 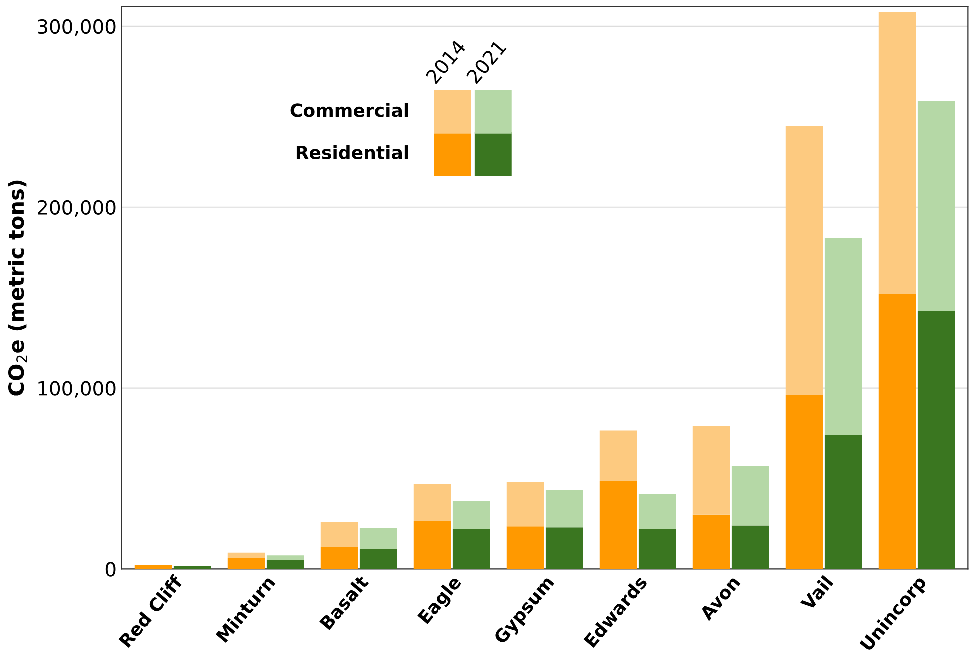 What do you see at coordinates (111, 569) in the screenshot?
I see `y-tick-label: 0` at bounding box center [111, 569].